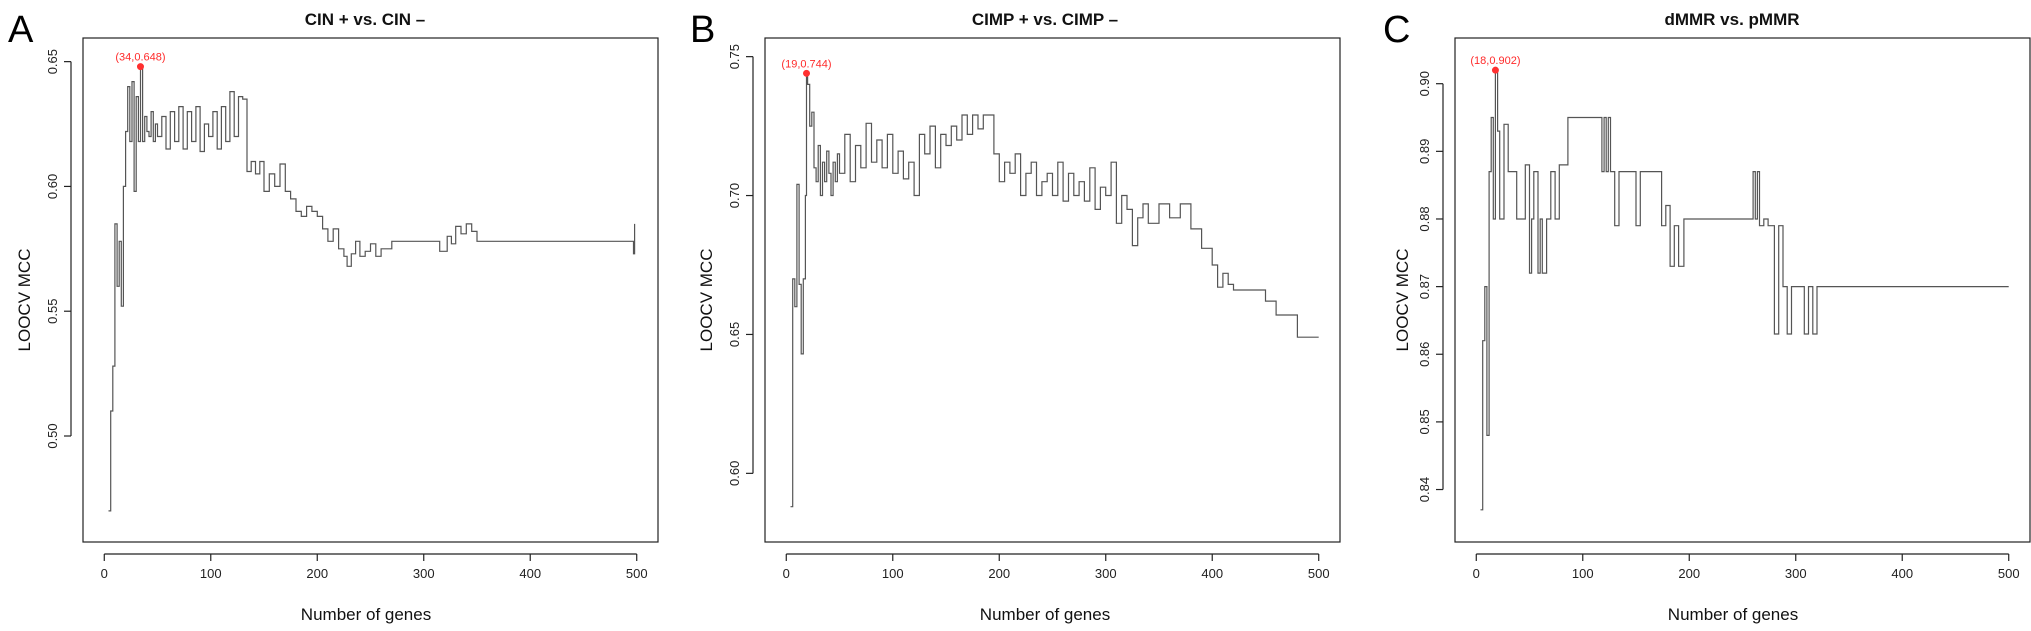 Image resolution: width=2031 pixels, height=631 pixels. I want to click on y-tick-label: 0.55, so click(52, 311).